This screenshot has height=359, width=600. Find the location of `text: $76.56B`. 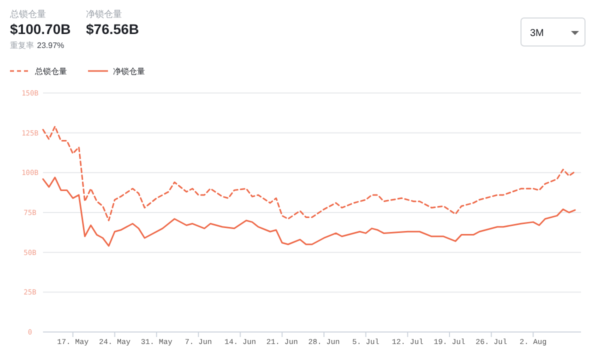

text: $76.56B is located at coordinates (112, 29).